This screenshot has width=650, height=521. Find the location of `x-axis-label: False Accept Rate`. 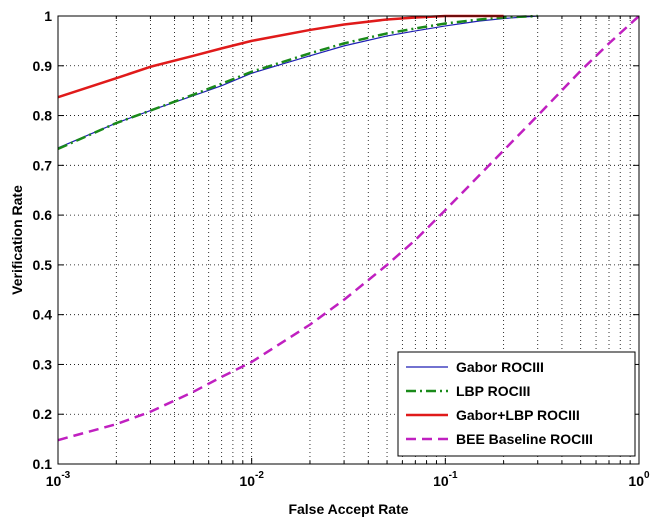

x-axis-label: False Accept Rate is located at coordinates (348, 509).